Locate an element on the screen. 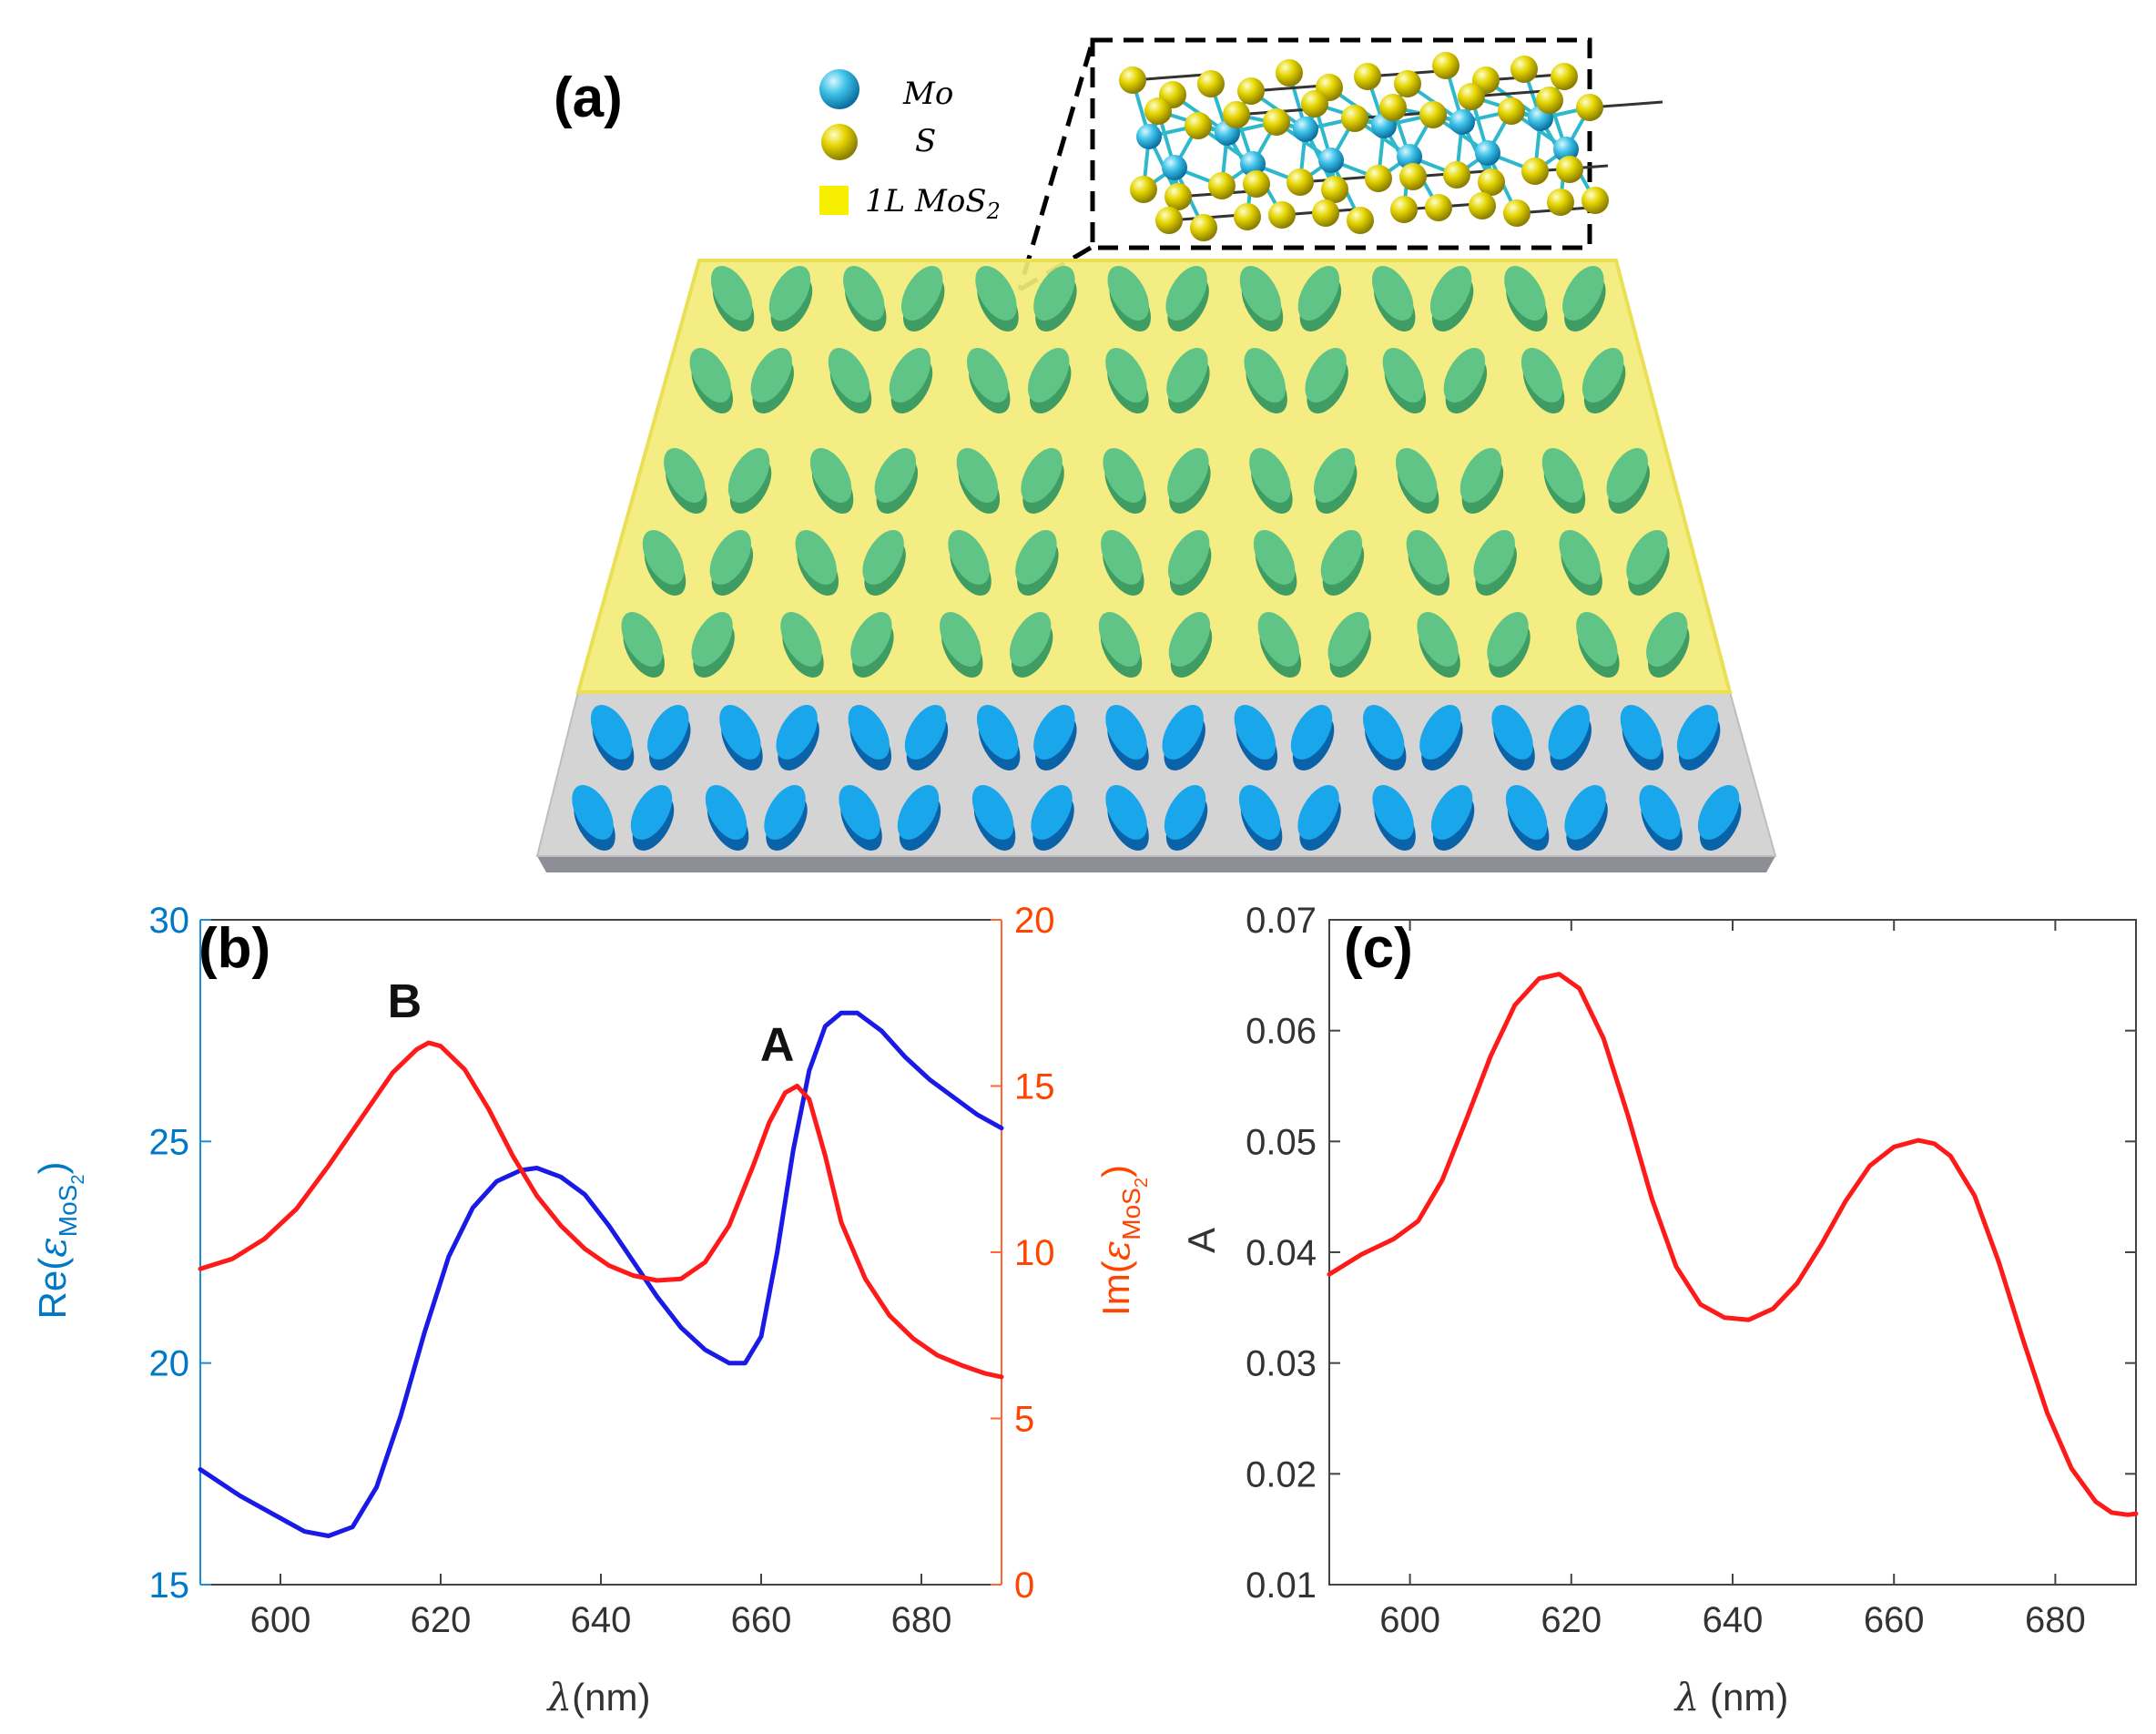 The height and width of the screenshot is (1734, 2156). c-y-tick-label: 0.07 is located at coordinates (1282, 921).